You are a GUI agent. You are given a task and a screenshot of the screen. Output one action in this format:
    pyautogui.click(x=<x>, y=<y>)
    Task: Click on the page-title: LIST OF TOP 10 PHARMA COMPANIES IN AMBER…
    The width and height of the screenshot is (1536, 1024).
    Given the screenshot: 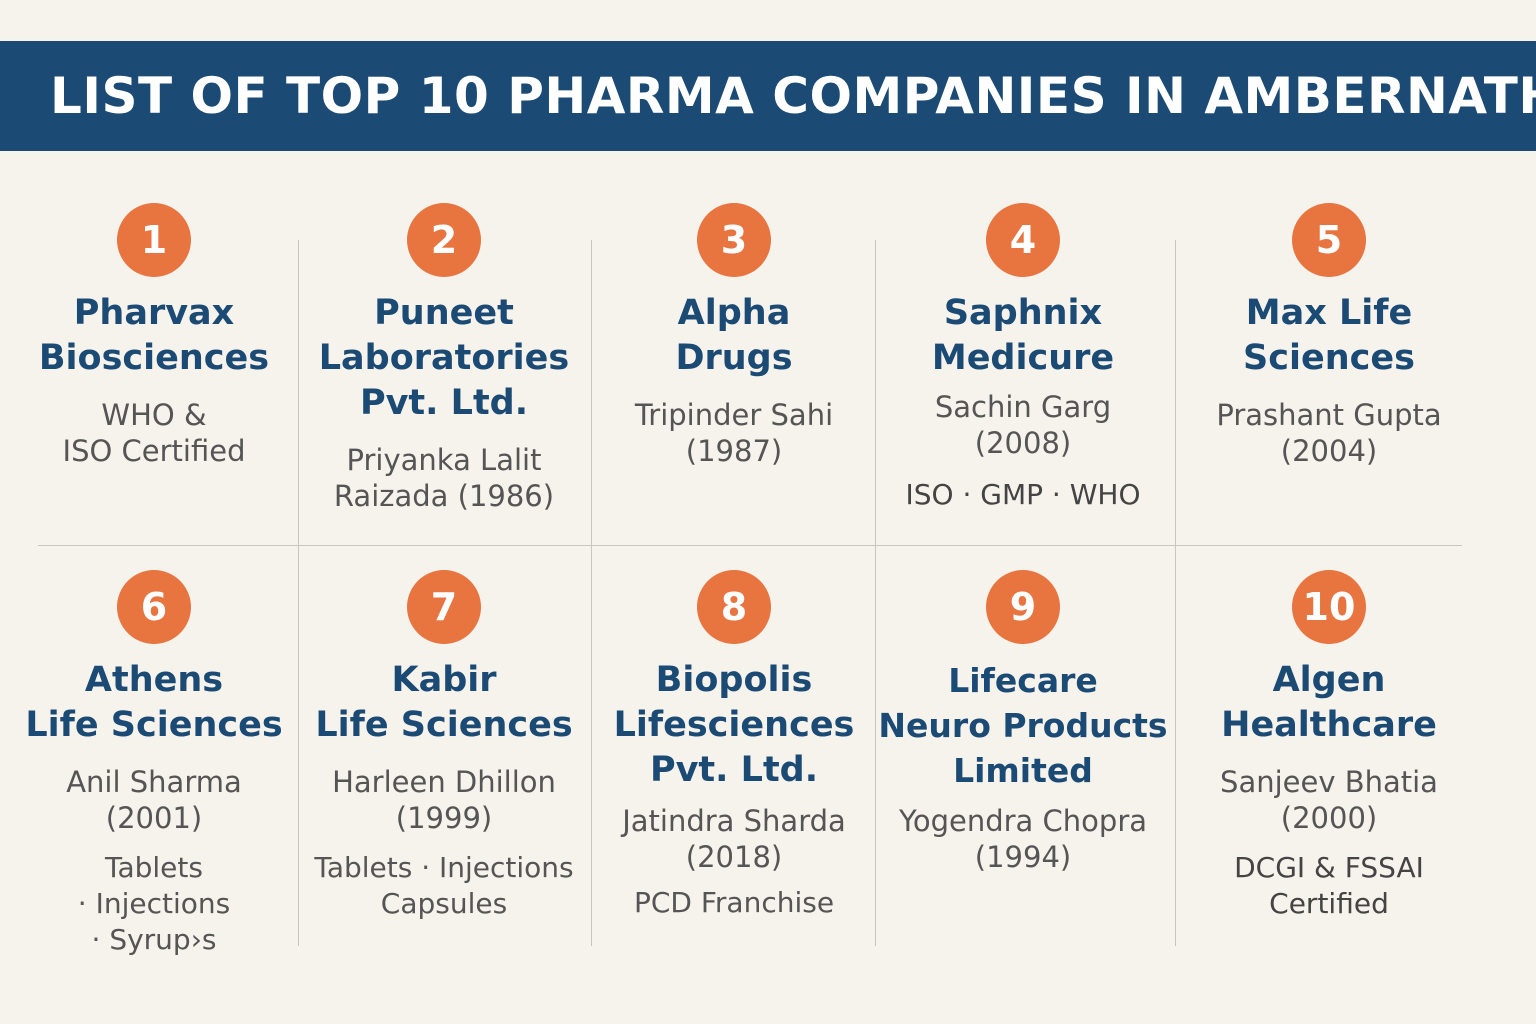 What is the action you would take?
    pyautogui.click(x=768, y=96)
    